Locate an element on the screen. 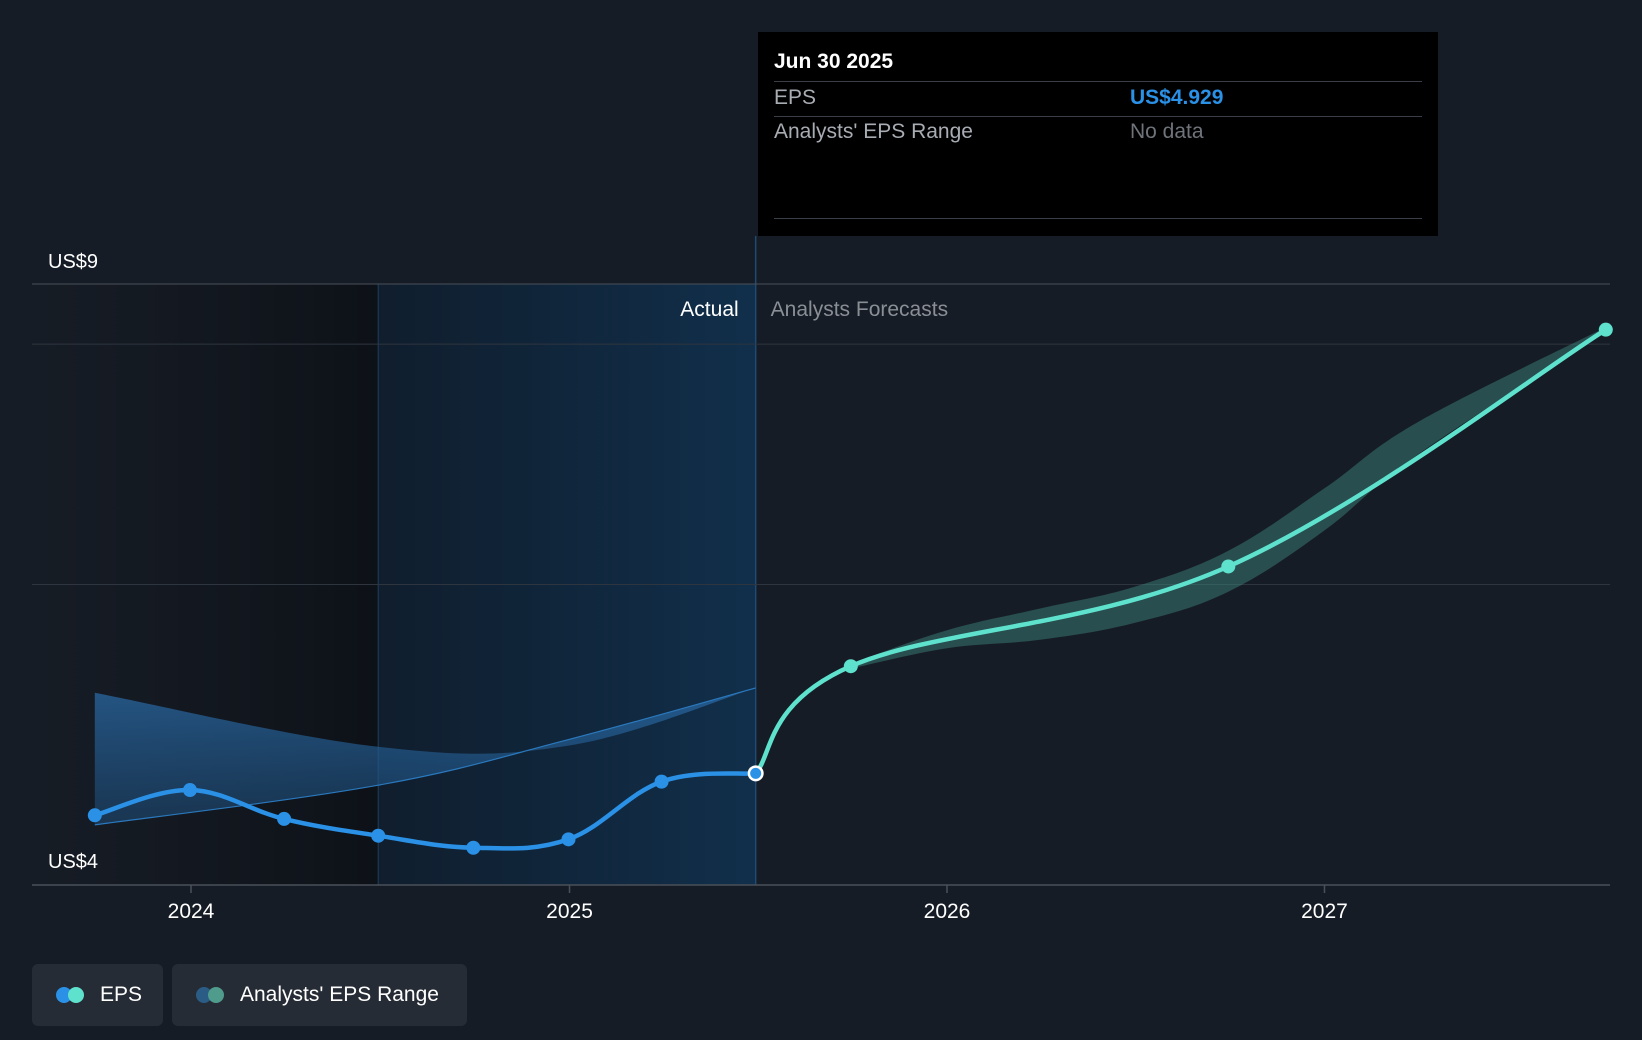 The height and width of the screenshot is (1040, 1642). tooltip-eps-label: EPS is located at coordinates (795, 97).